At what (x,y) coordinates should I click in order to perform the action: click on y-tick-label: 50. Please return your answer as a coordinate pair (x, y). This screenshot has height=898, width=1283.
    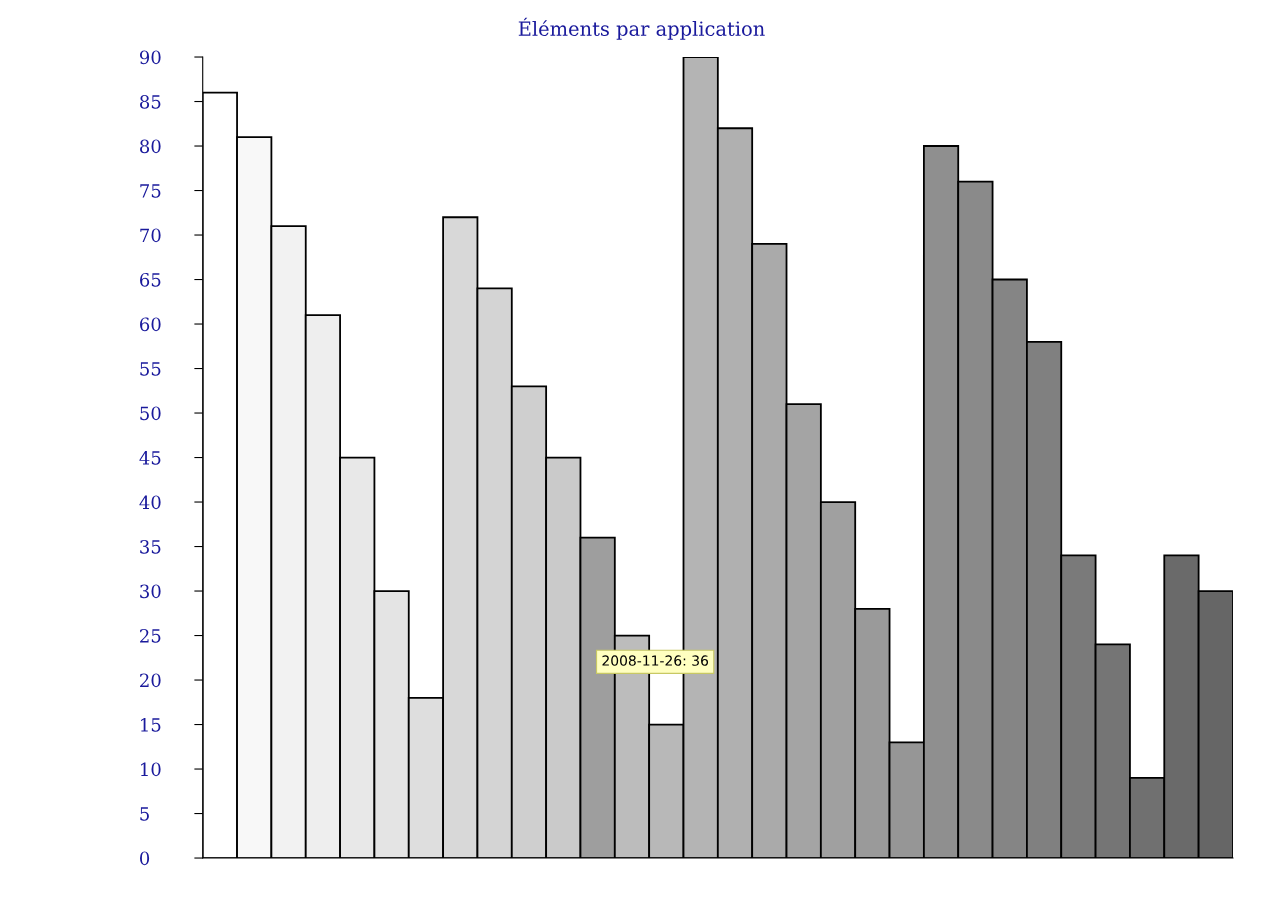
    Looking at the image, I should click on (150, 413).